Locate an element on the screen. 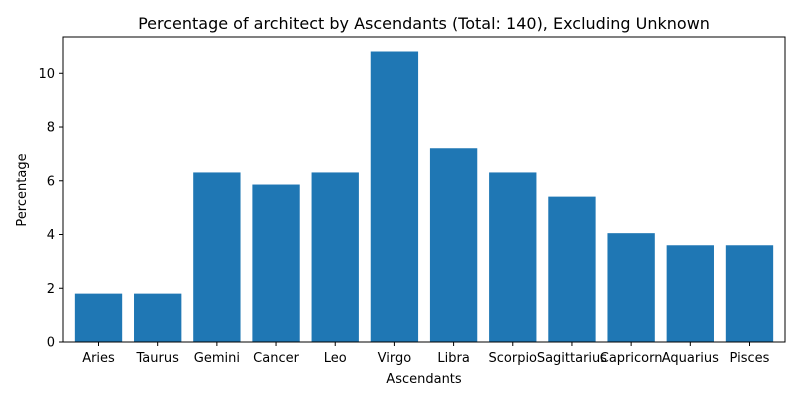 This screenshot has width=800, height=400. bar-cancer is located at coordinates (276, 263).